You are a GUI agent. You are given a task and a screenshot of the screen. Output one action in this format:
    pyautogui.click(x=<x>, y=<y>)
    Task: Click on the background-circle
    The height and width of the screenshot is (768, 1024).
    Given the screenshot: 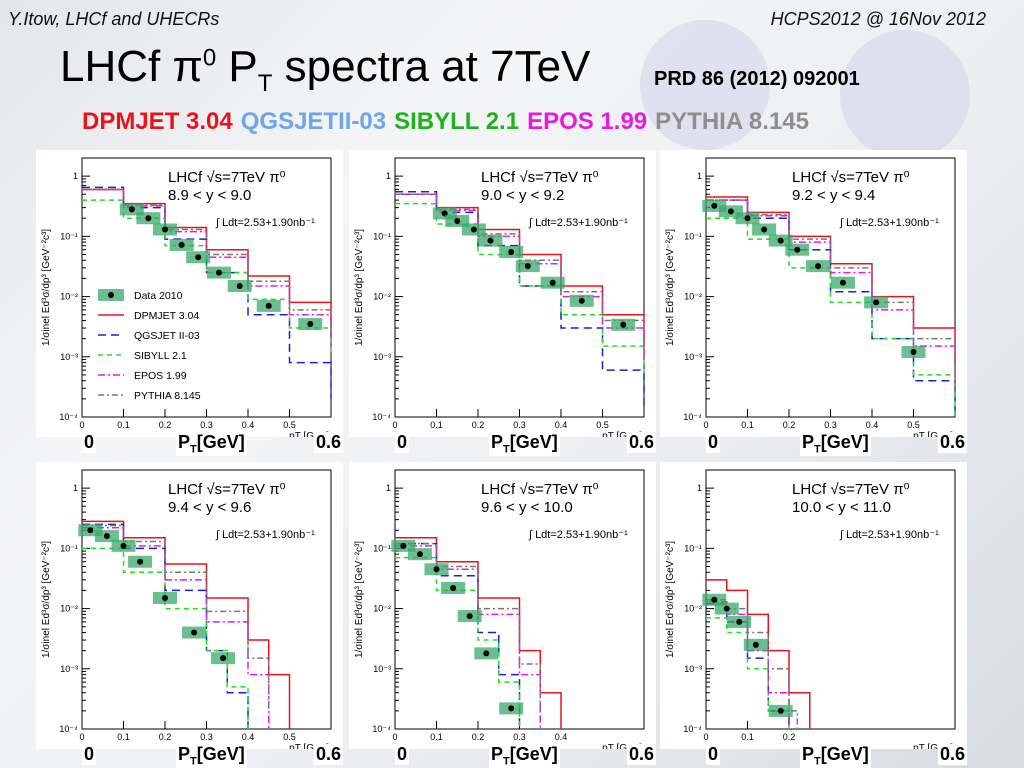 What is the action you would take?
    pyautogui.click(x=705, y=85)
    